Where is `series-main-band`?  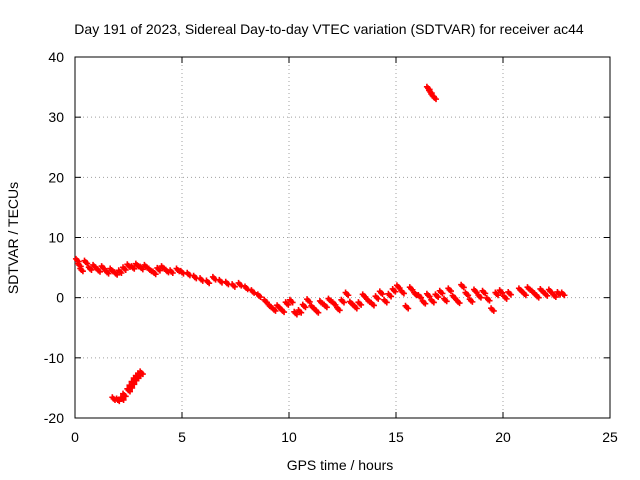
series-main-band is located at coordinates (320, 286).